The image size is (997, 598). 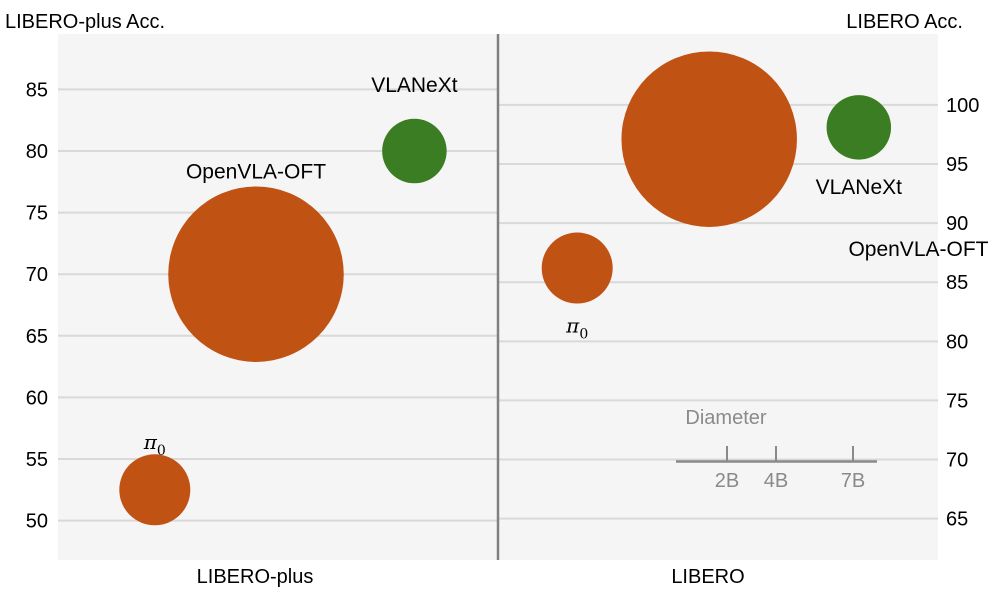 I want to click on right-y-tick-labels: 65 70 75 80 85 90 95 100, so click(x=962, y=313).